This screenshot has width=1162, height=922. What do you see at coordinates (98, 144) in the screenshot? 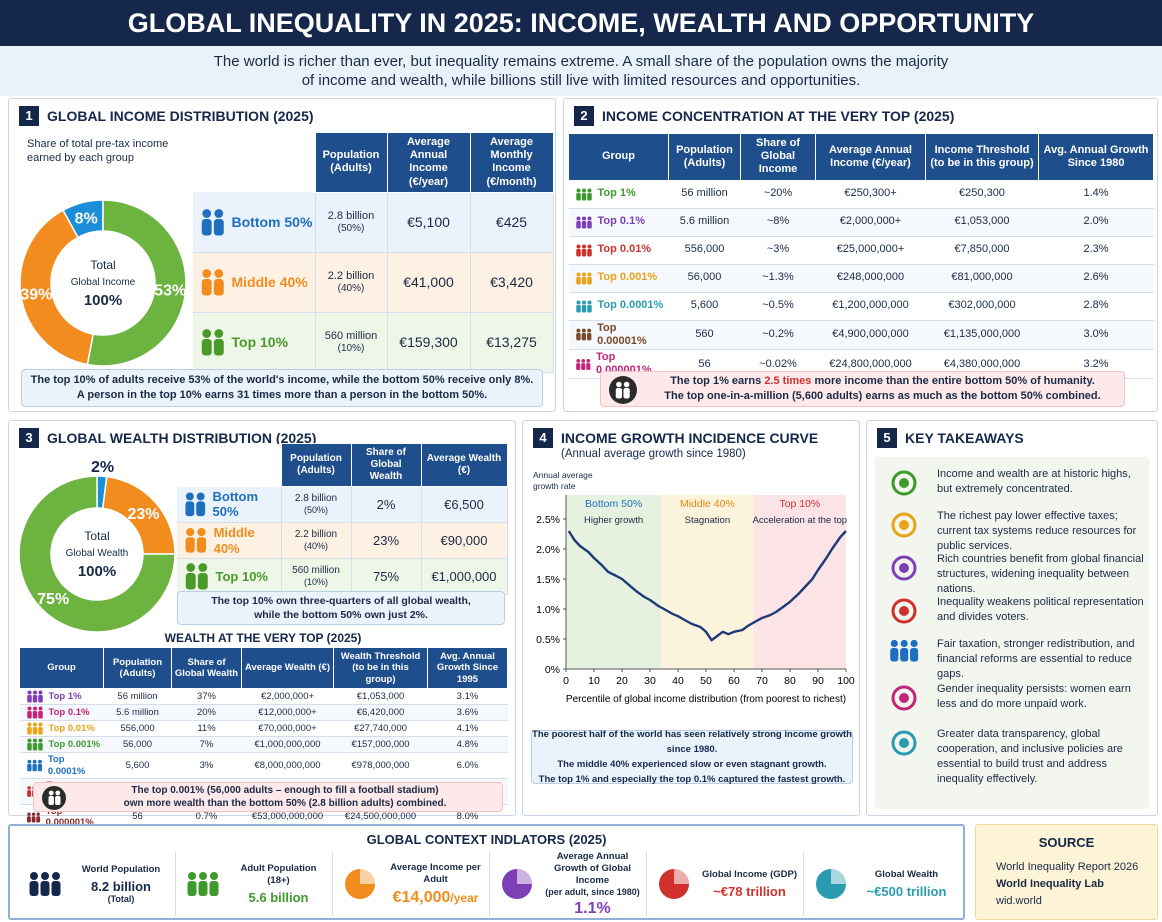
I see `caption-line: Share of total pre-tax income` at bounding box center [98, 144].